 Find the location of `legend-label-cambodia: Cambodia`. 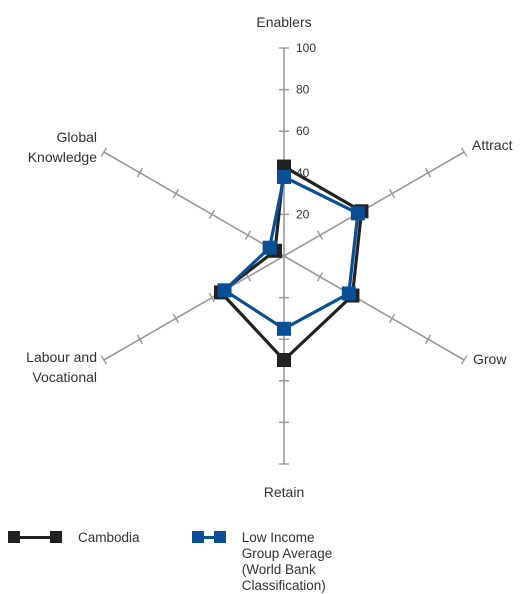

legend-label-cambodia: Cambodia is located at coordinates (109, 537).